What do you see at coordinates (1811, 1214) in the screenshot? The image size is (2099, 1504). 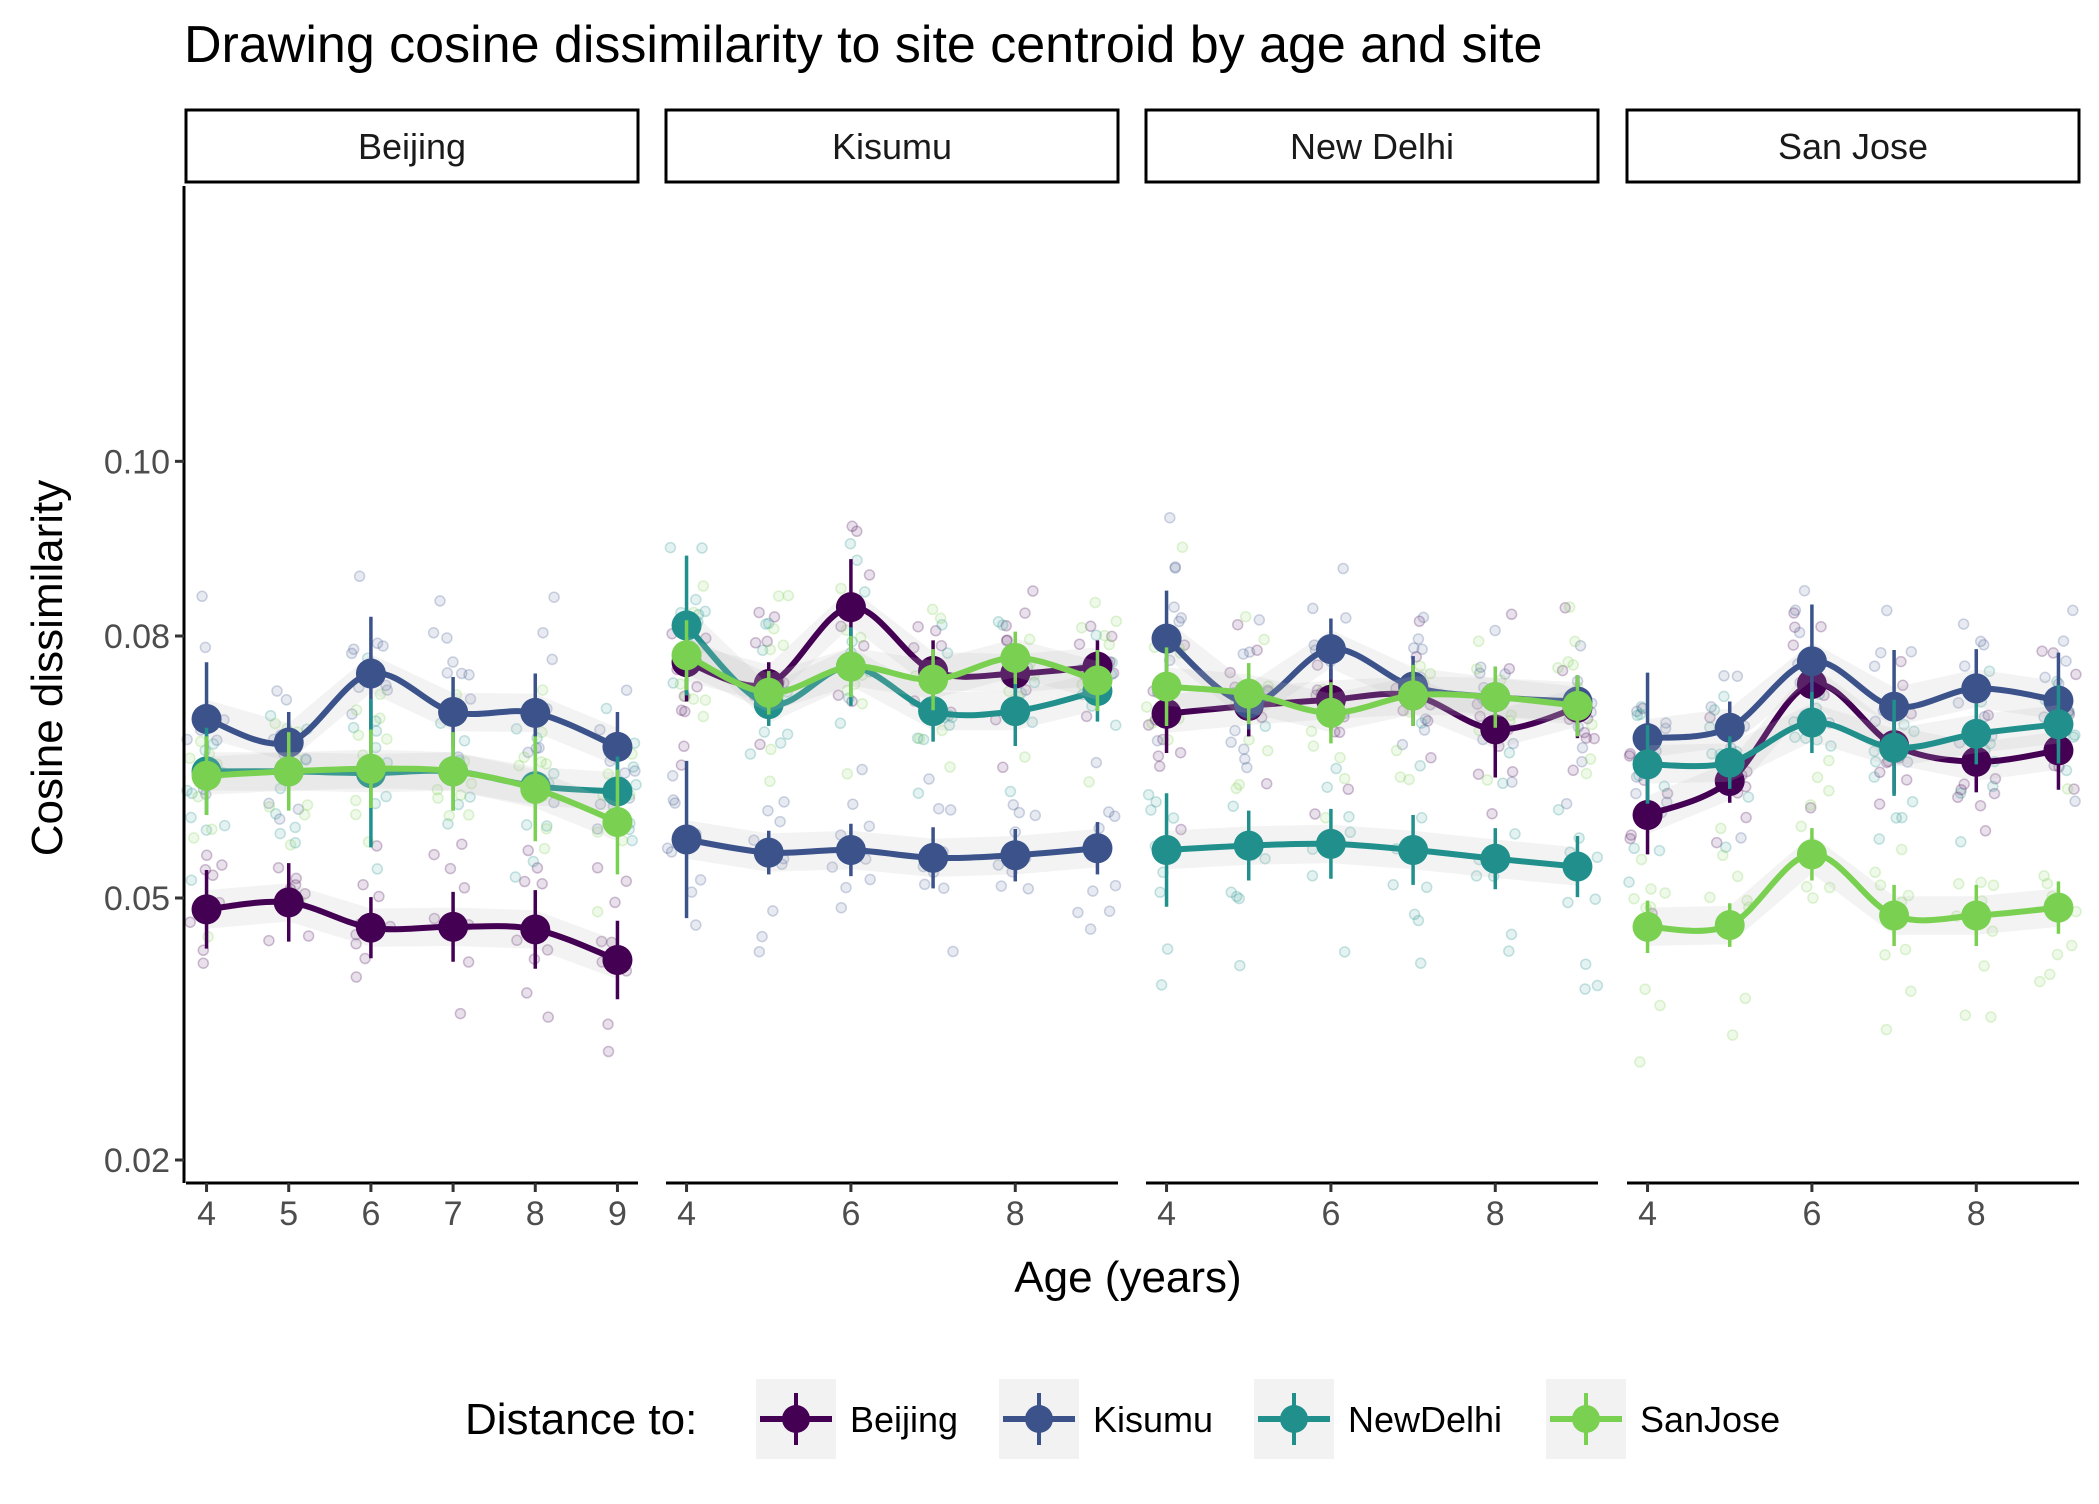 I see `x-tick-label: 6` at bounding box center [1811, 1214].